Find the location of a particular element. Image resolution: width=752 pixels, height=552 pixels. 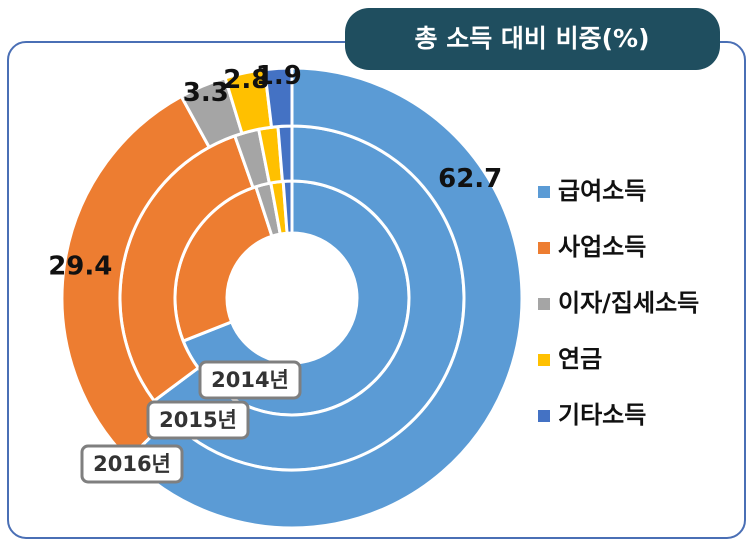

data-label: 29.4 is located at coordinates (80, 266).